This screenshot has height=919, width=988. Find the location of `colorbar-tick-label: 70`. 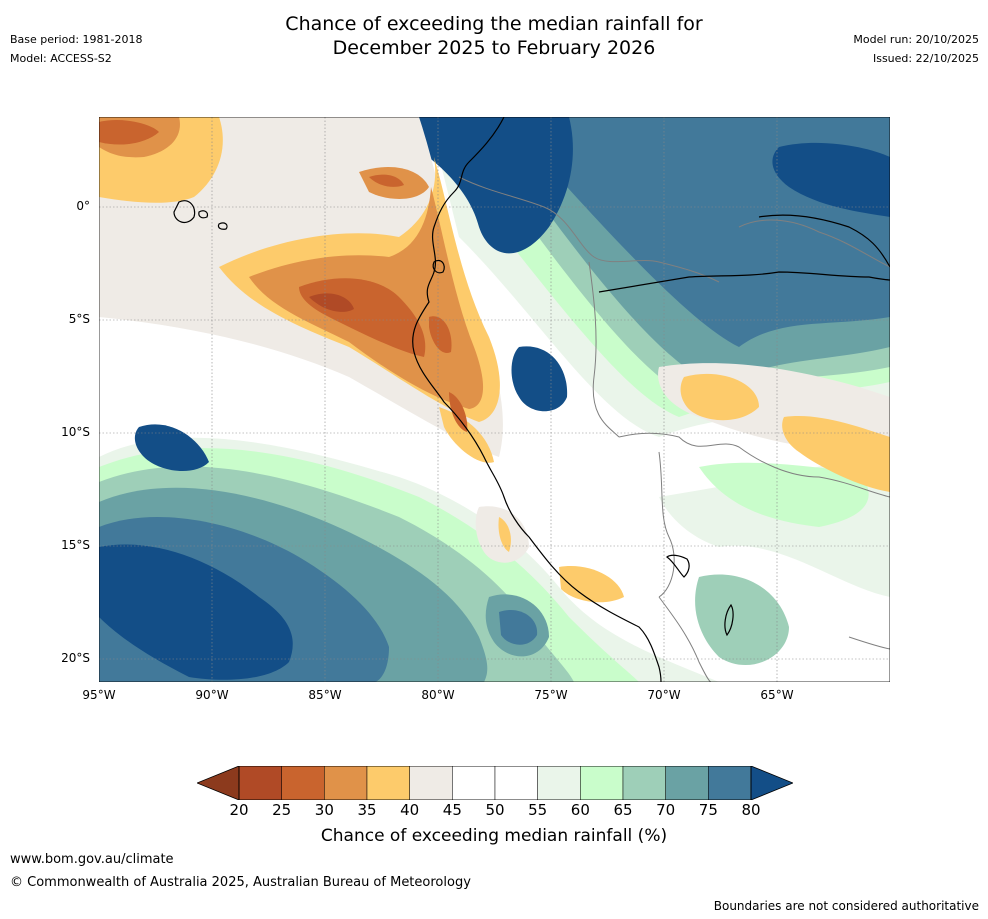

colorbar-tick-label: 70 is located at coordinates (666, 810).